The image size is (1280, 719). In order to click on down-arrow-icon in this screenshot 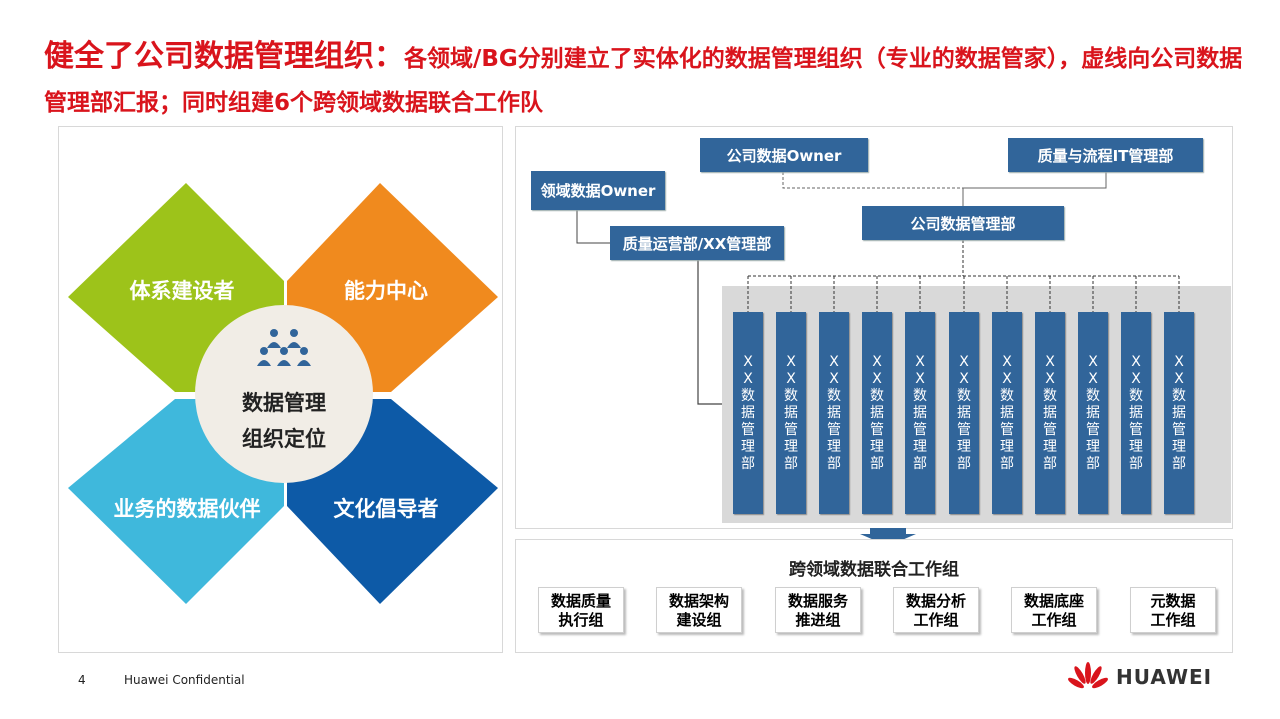, I will do `click(888, 537)`.